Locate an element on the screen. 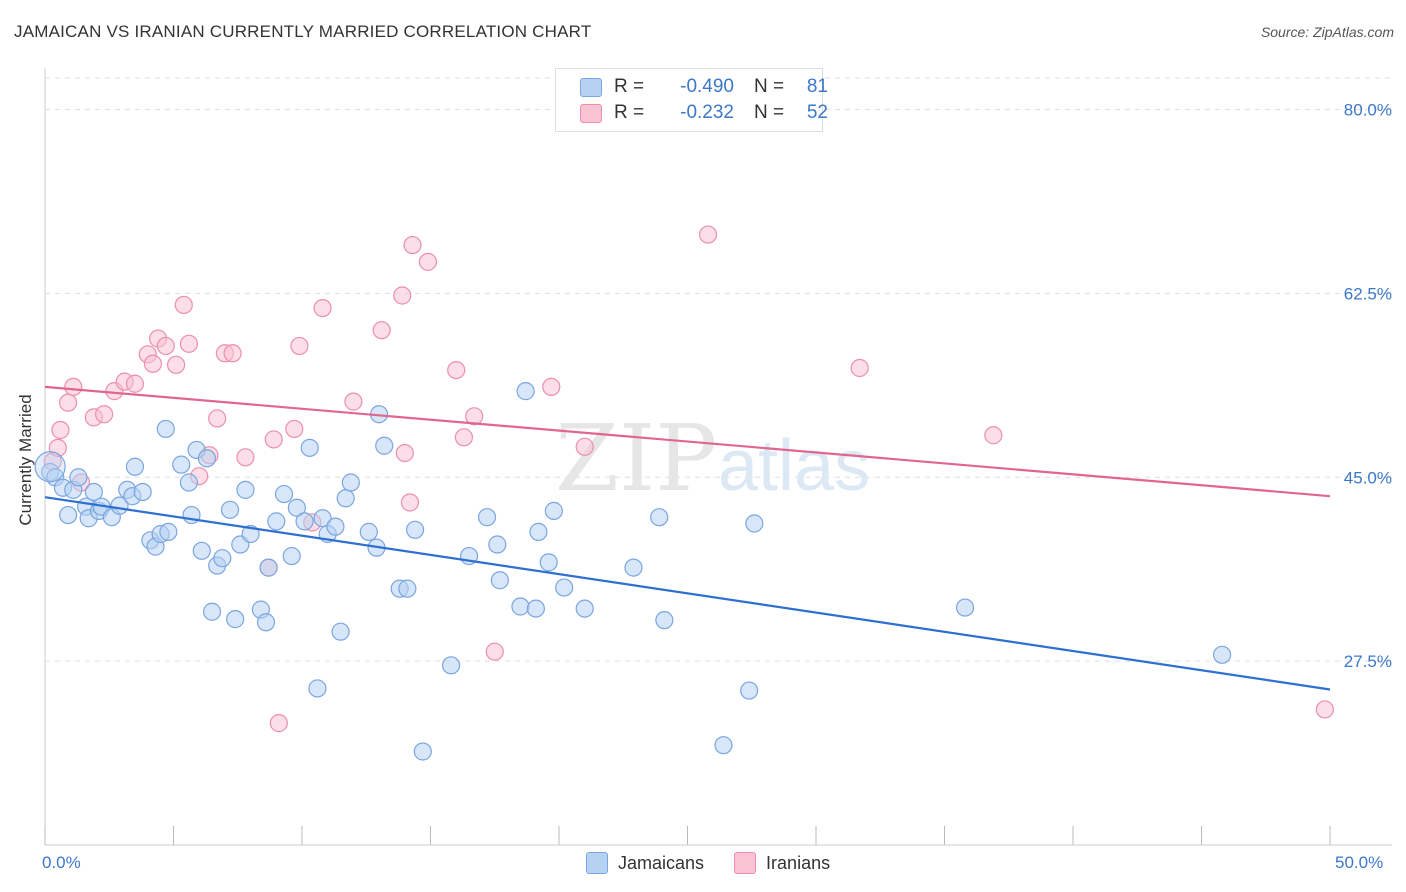  y-axis-label: Currently Married is located at coordinates (25, 460).